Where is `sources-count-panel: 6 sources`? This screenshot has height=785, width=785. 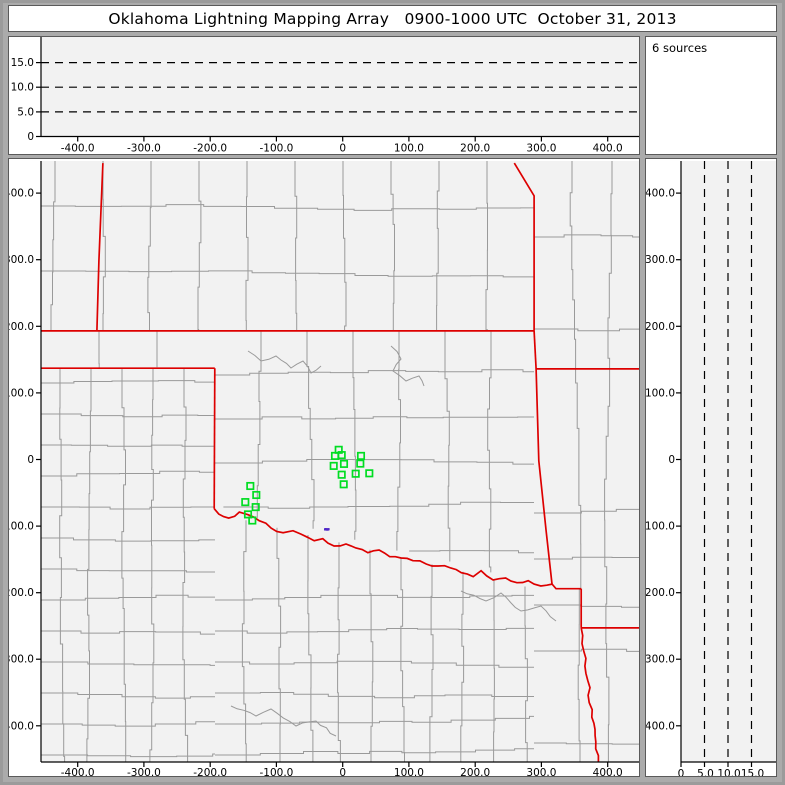
sources-count-panel: 6 sources is located at coordinates (711, 95).